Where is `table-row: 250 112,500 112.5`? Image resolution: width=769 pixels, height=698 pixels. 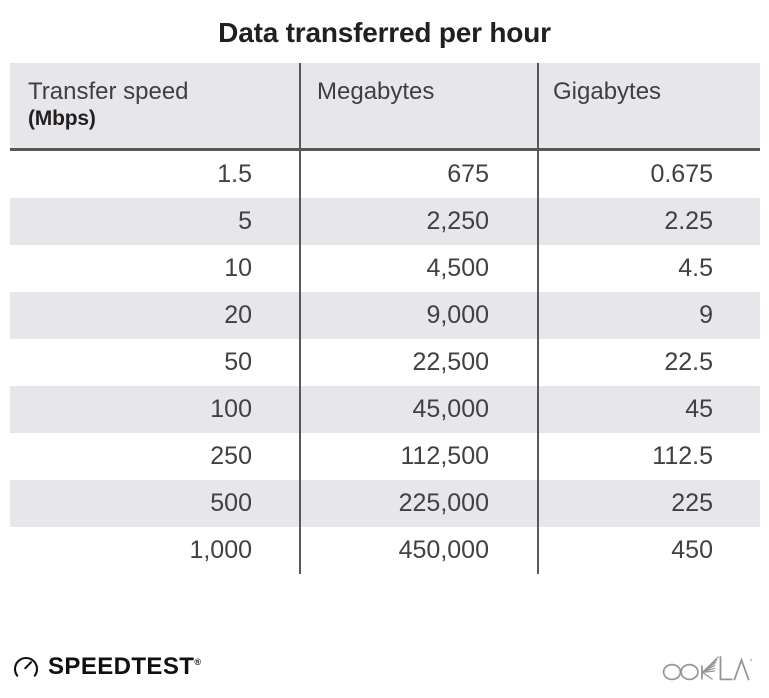
table-row: 250 112,500 112.5 is located at coordinates (385, 456).